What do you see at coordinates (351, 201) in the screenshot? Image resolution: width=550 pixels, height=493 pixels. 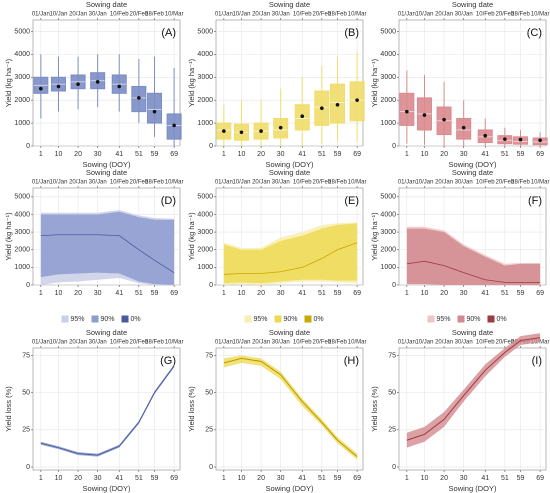 I see `panel-label: (E)` at bounding box center [351, 201].